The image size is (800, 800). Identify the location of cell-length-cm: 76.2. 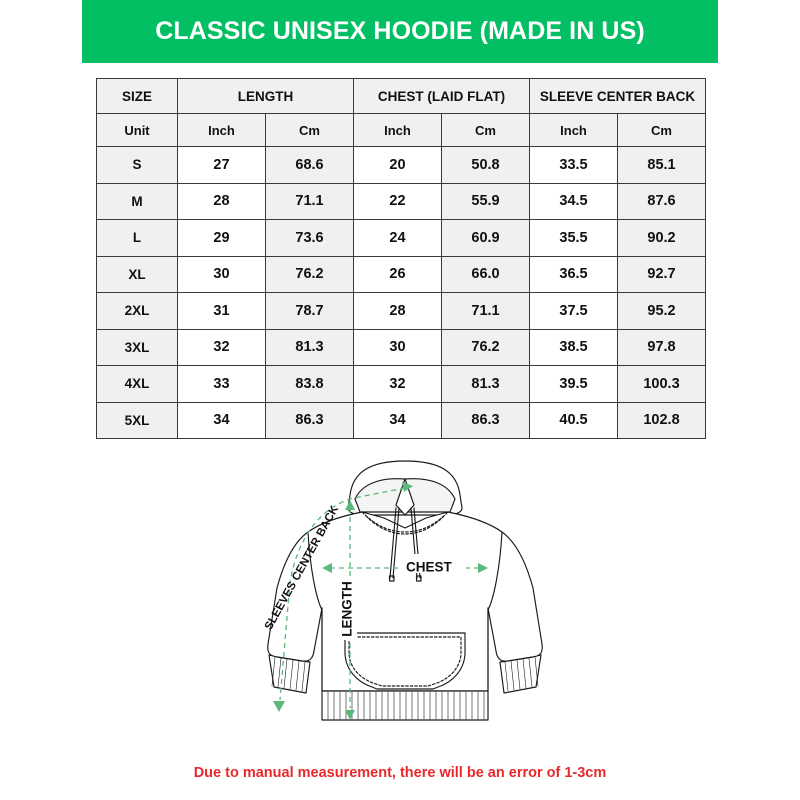
(309, 274).